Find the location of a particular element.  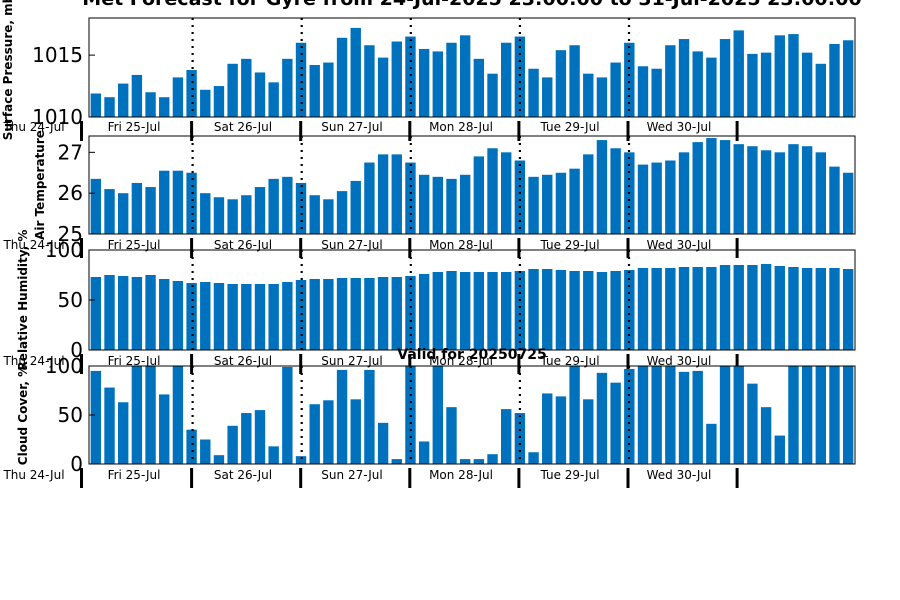

ytick-label: 25 is located at coordinates (70, 234).